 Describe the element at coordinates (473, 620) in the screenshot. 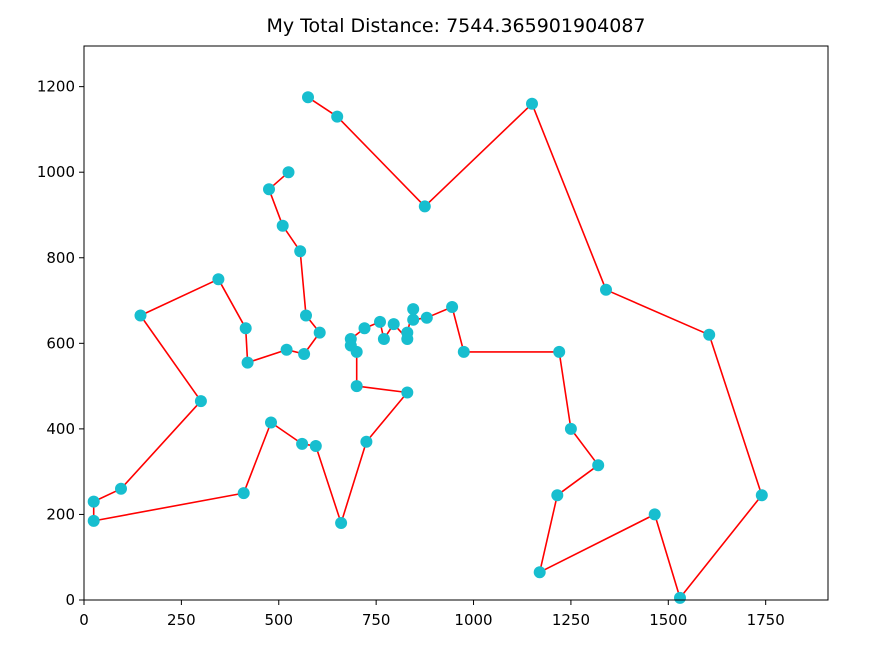

I see `x-tick-label: 1000` at that location.